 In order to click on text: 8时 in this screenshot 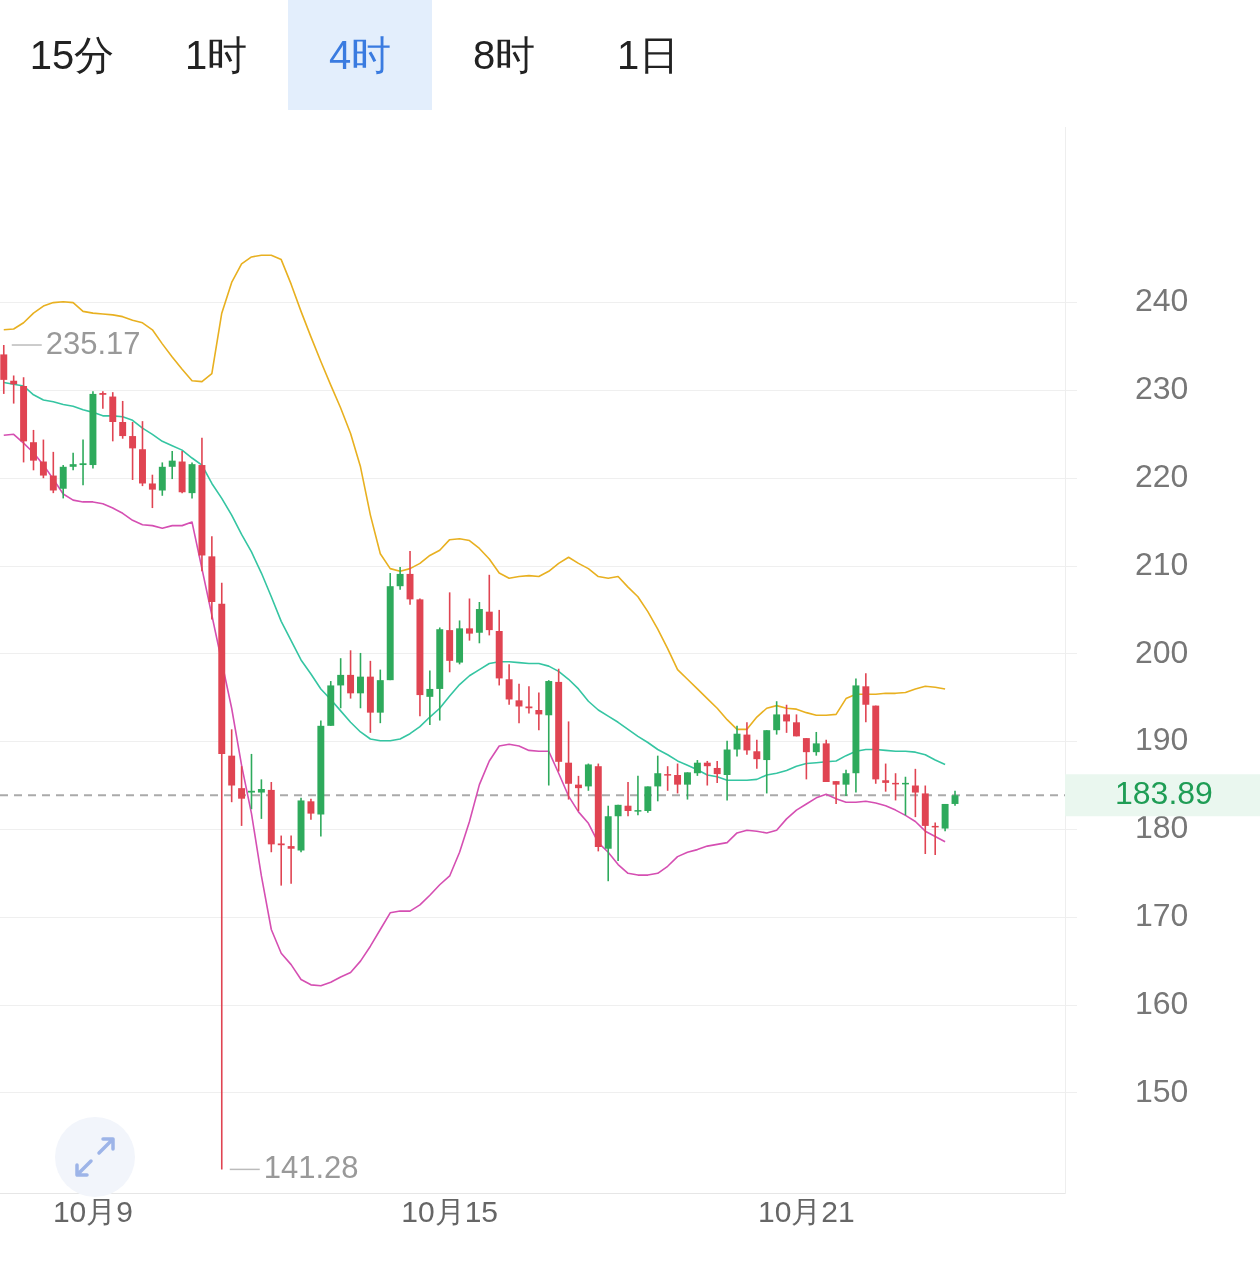, I will do `click(504, 55)`.